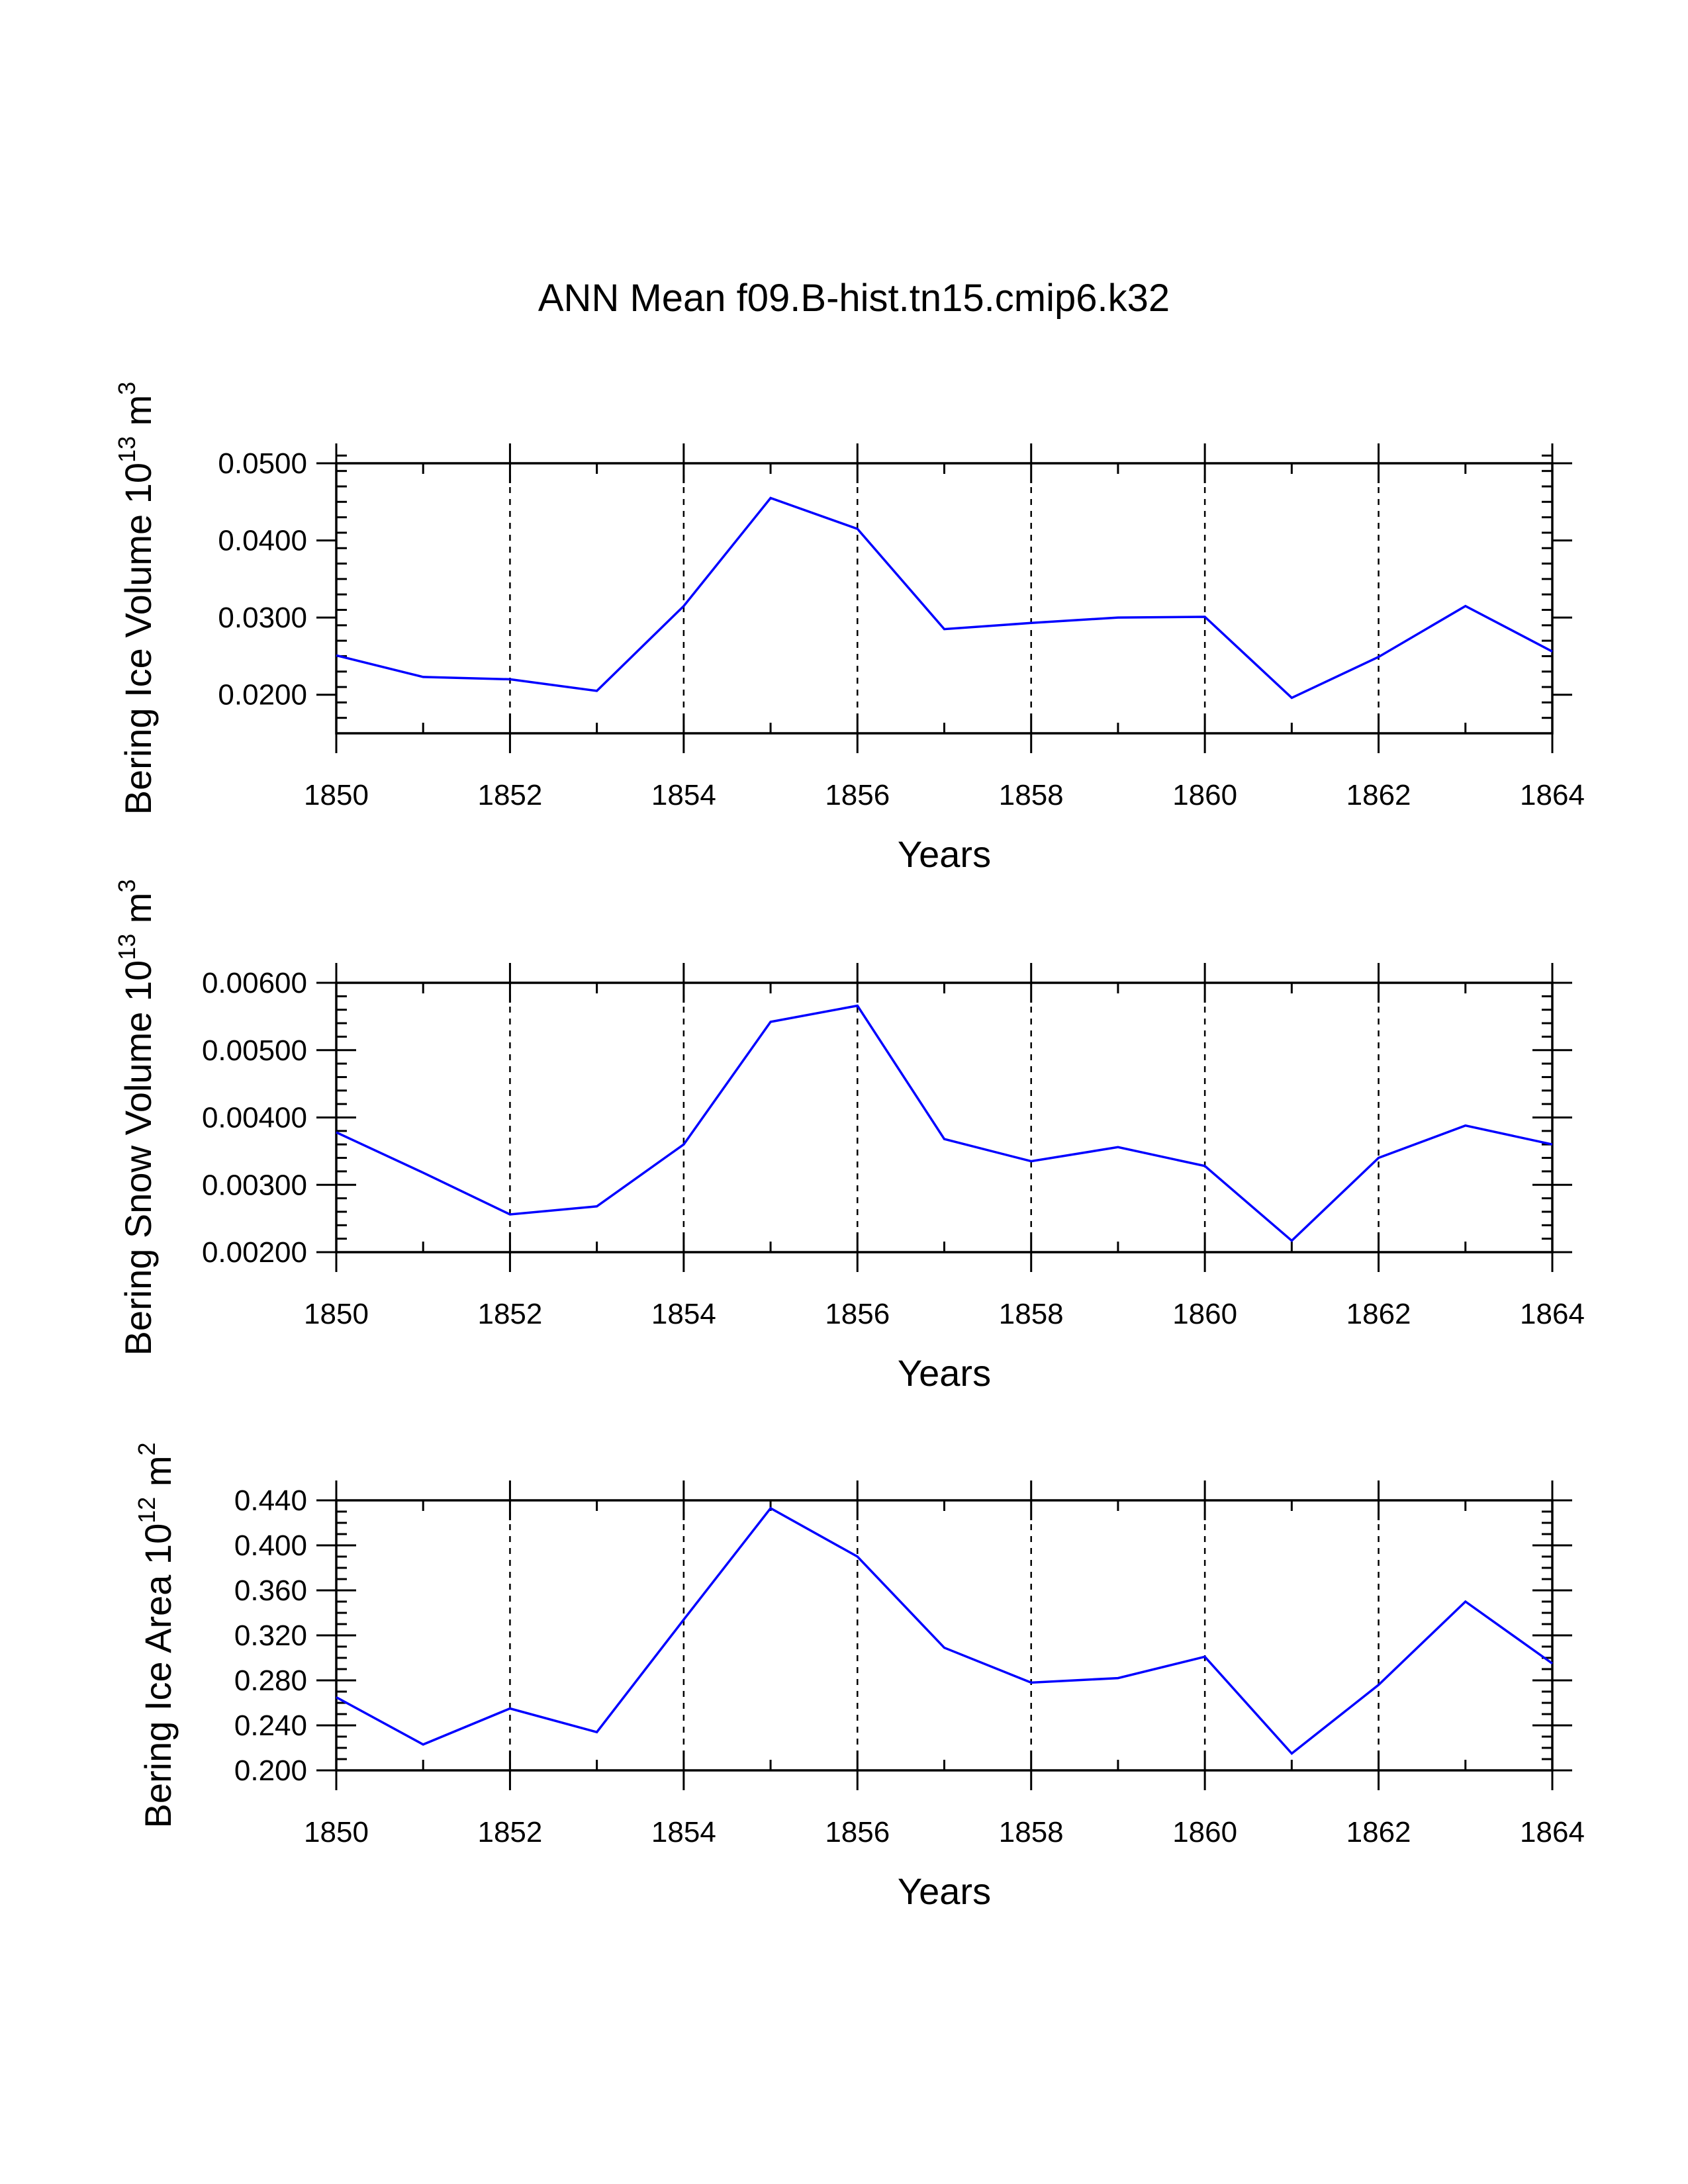 The height and width of the screenshot is (2184, 1688). Describe the element at coordinates (270, 1501) in the screenshot. I see `y-tick-label: 0.440` at that location.